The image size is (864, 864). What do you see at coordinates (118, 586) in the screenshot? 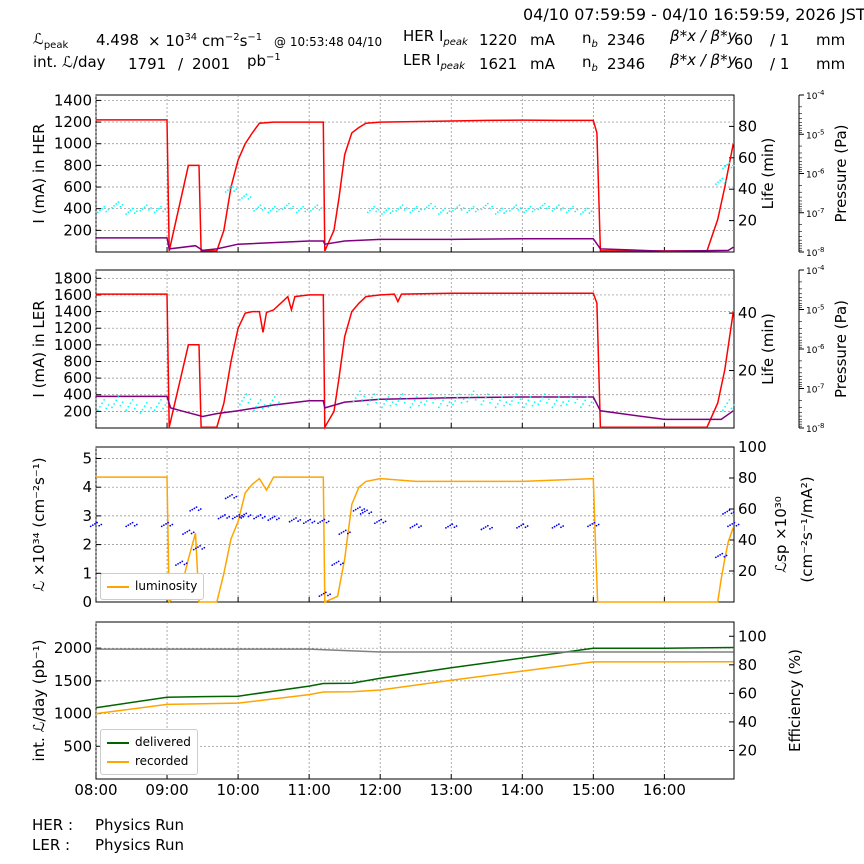
I see `legend-luminosity-swatch` at bounding box center [118, 586].